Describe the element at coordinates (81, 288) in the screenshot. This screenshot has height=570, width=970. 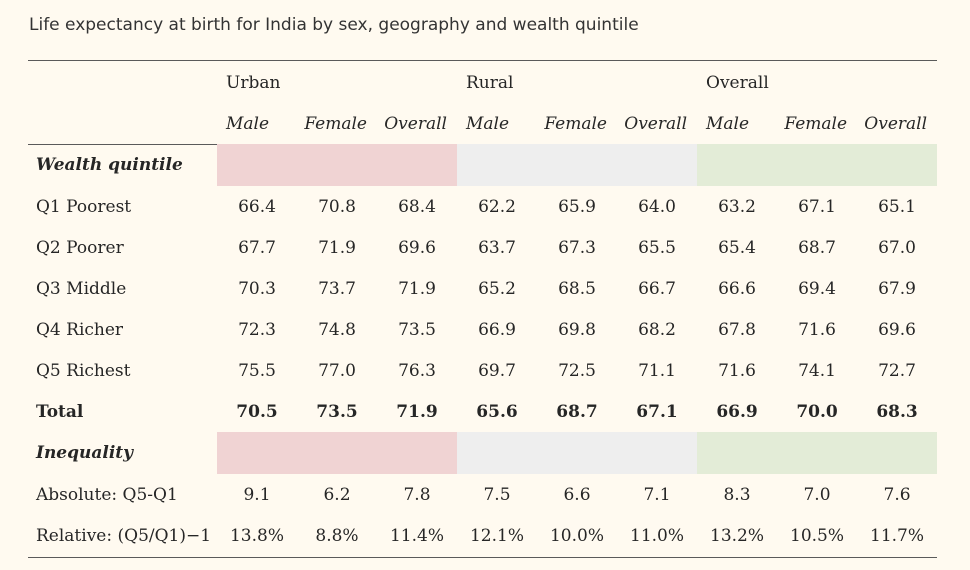
I see `row-label: Q3 Middle` at that location.